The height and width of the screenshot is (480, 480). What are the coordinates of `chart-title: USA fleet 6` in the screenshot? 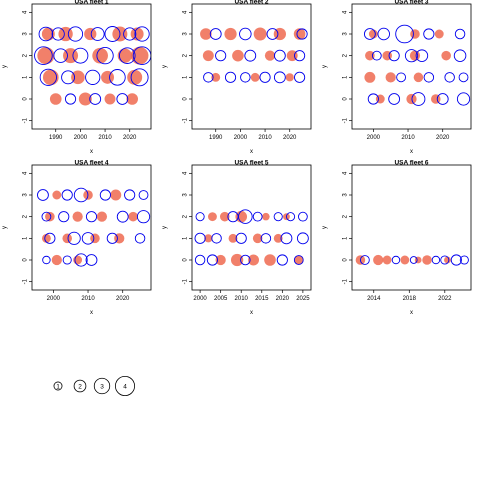 It's located at (411, 163).